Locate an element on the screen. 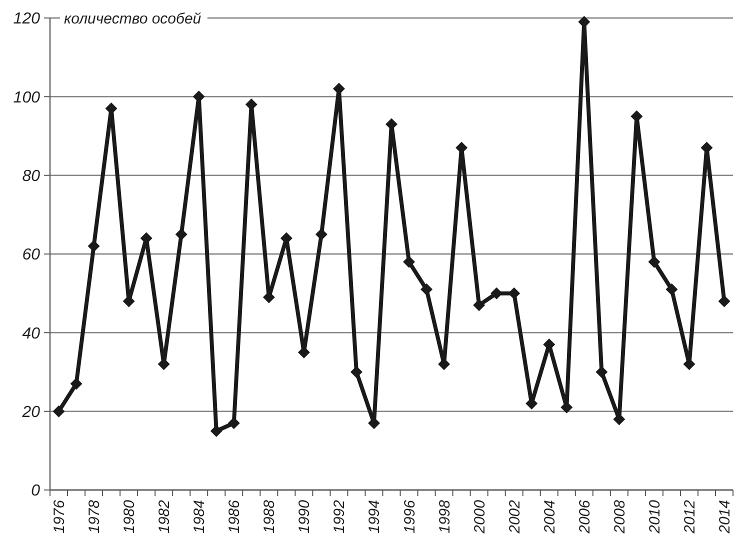  x-tick-label: 1980 is located at coordinates (129, 516).